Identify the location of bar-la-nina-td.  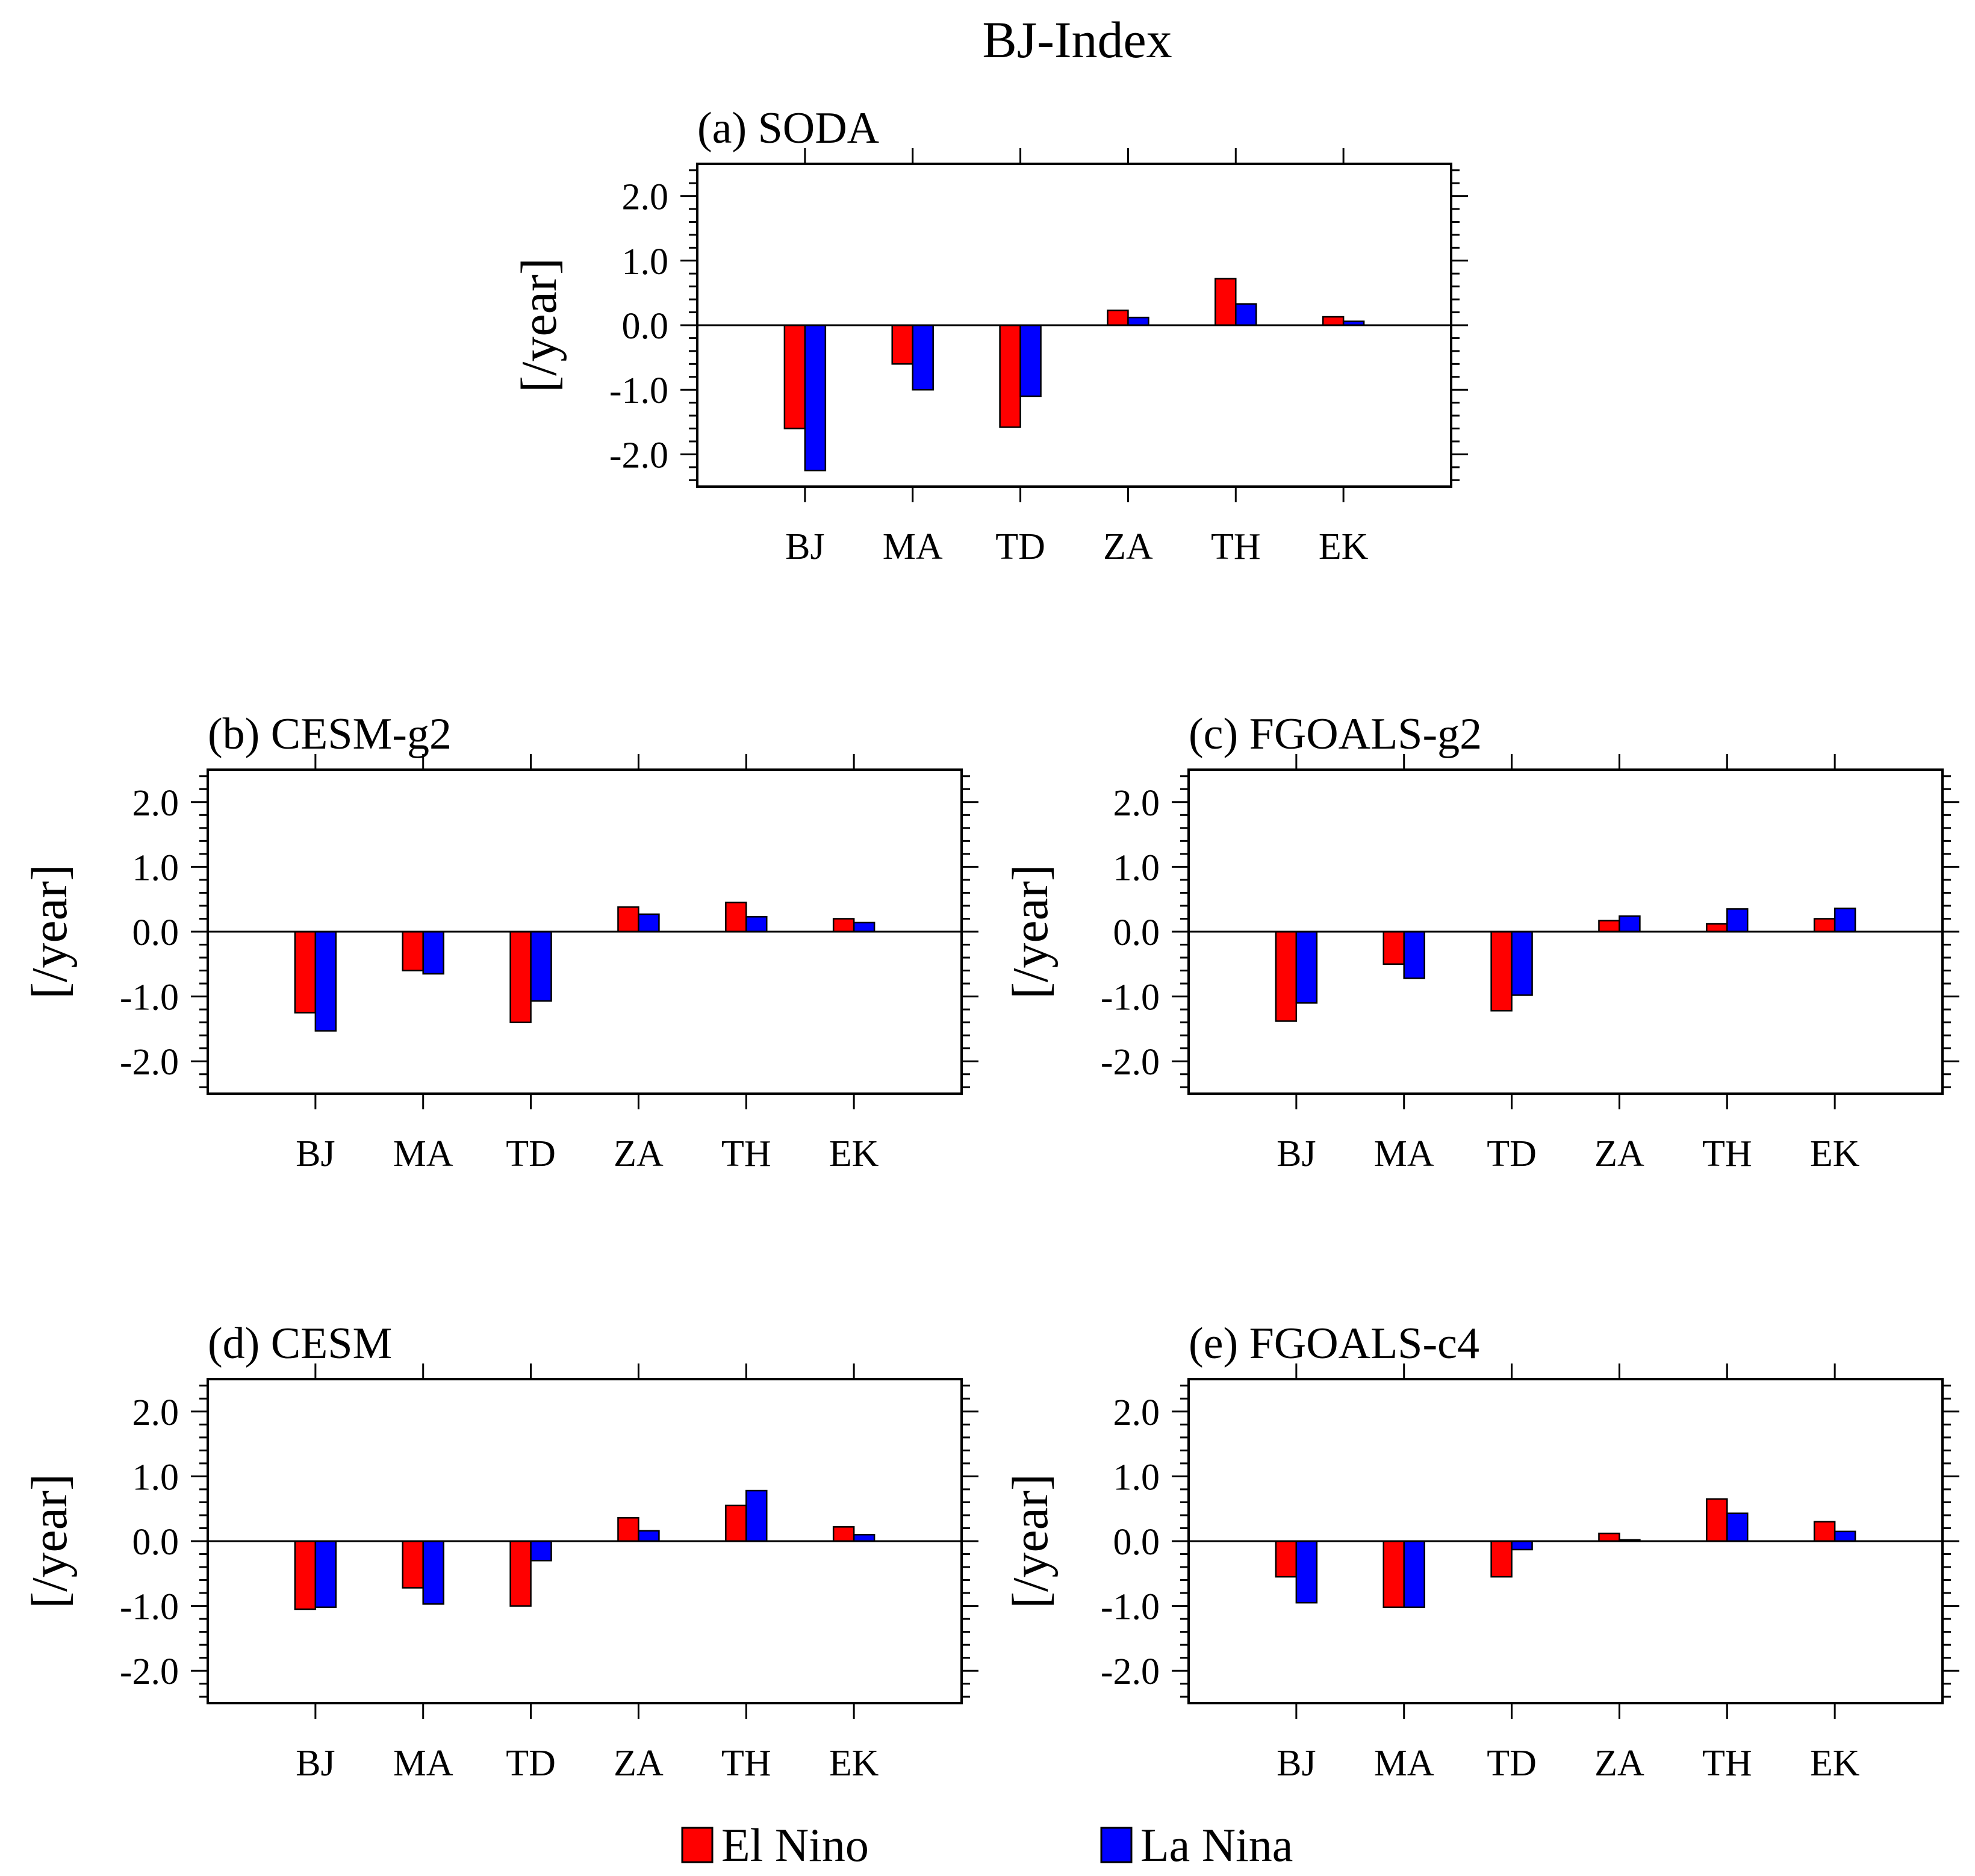
(541, 966).